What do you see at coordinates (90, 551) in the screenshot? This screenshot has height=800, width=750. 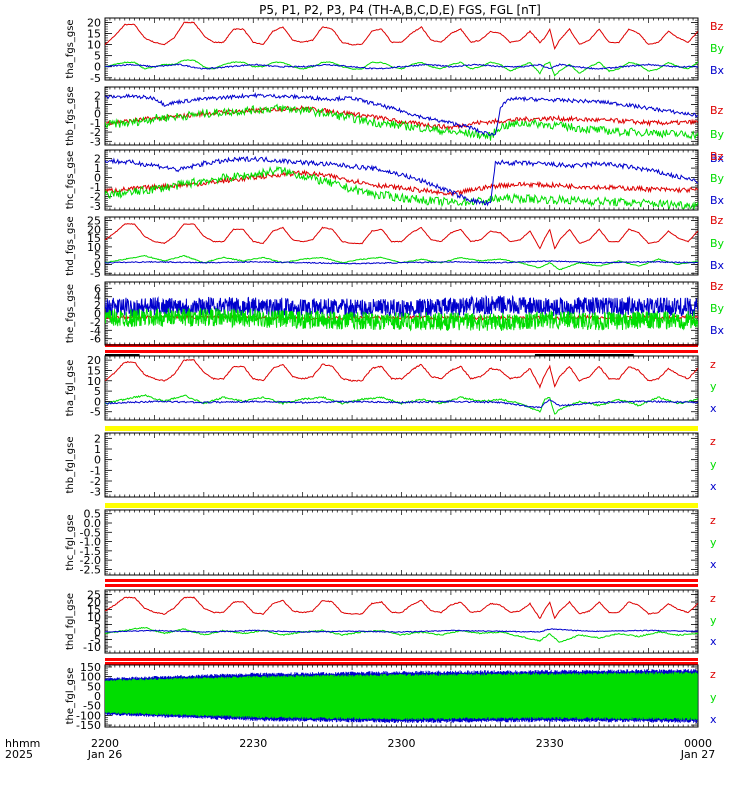 I see `y-tick-label: -1.5` at bounding box center [90, 551].